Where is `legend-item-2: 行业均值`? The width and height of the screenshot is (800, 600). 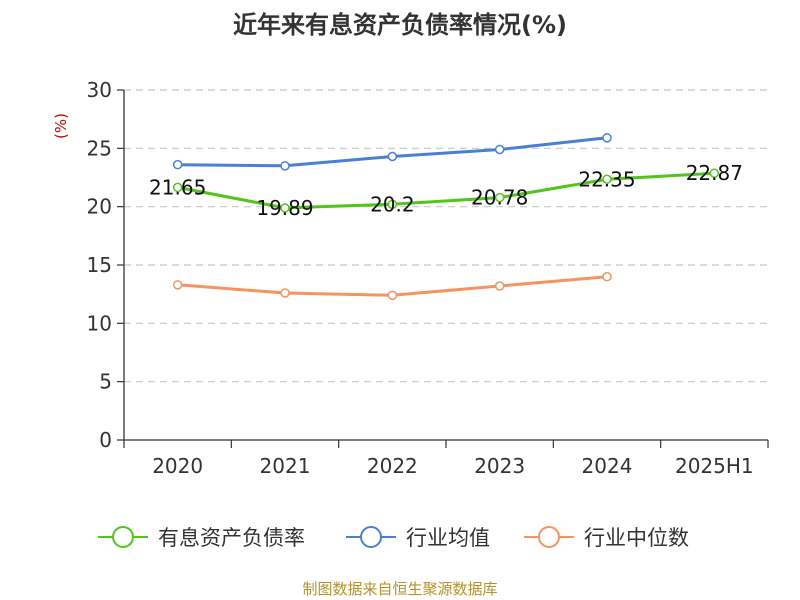 legend-item-2: 行业均值 is located at coordinates (418, 538).